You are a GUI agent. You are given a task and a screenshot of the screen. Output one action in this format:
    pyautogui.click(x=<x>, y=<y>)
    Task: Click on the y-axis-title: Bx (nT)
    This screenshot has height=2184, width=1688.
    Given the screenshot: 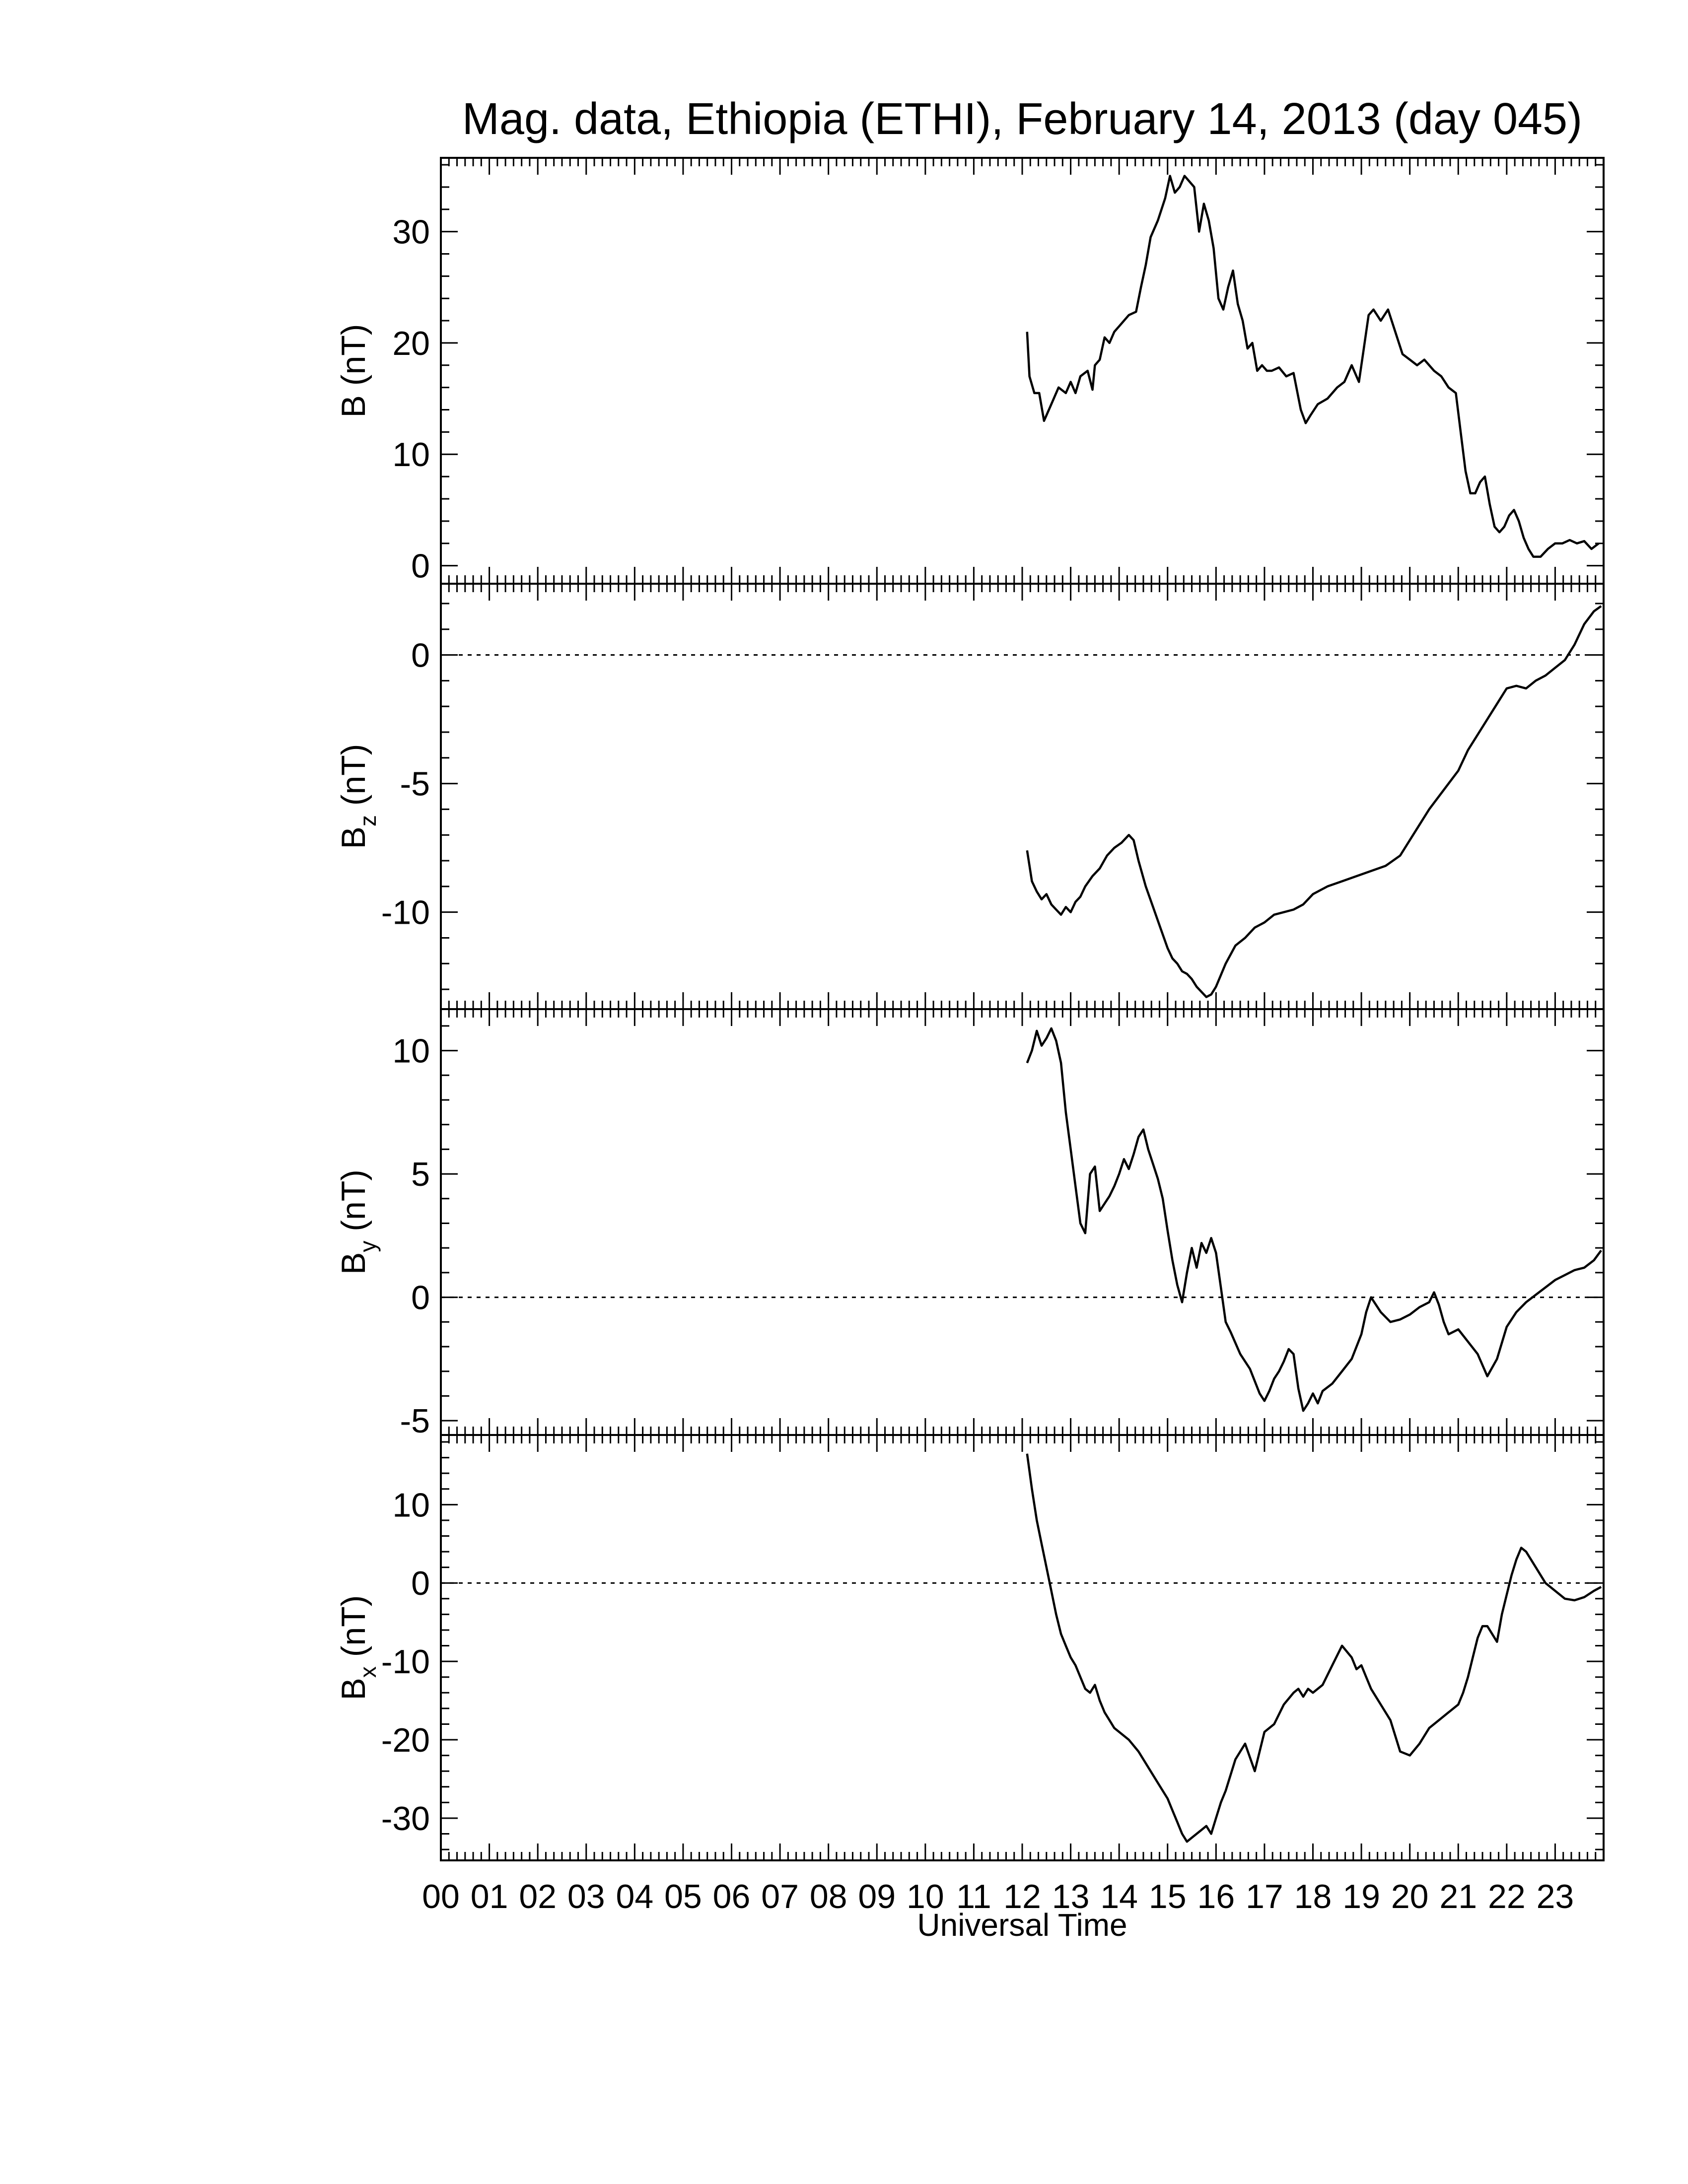 What is the action you would take?
    pyautogui.click(x=358, y=1648)
    